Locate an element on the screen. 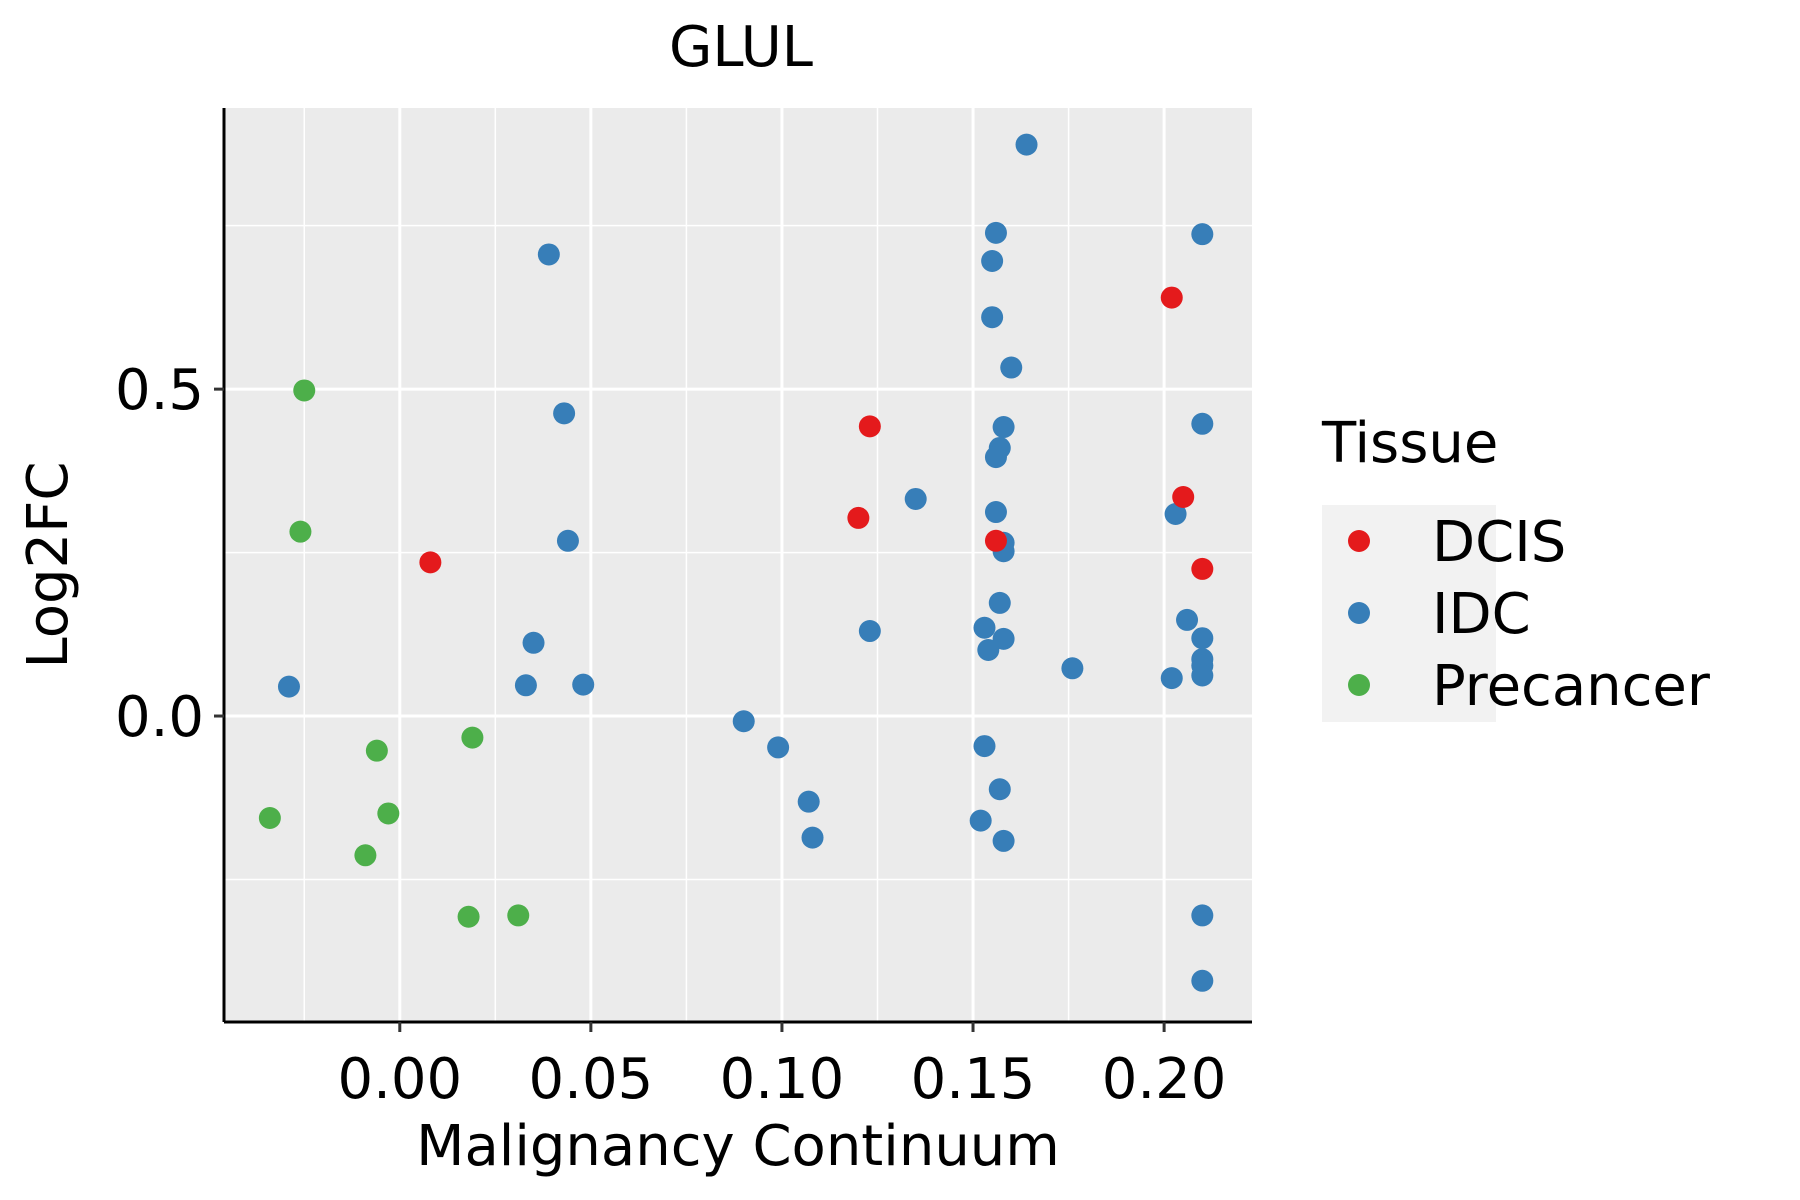  x-axis-ticks: 0.00 0.05 0.10 0.15 0.20 is located at coordinates (781, 1067).